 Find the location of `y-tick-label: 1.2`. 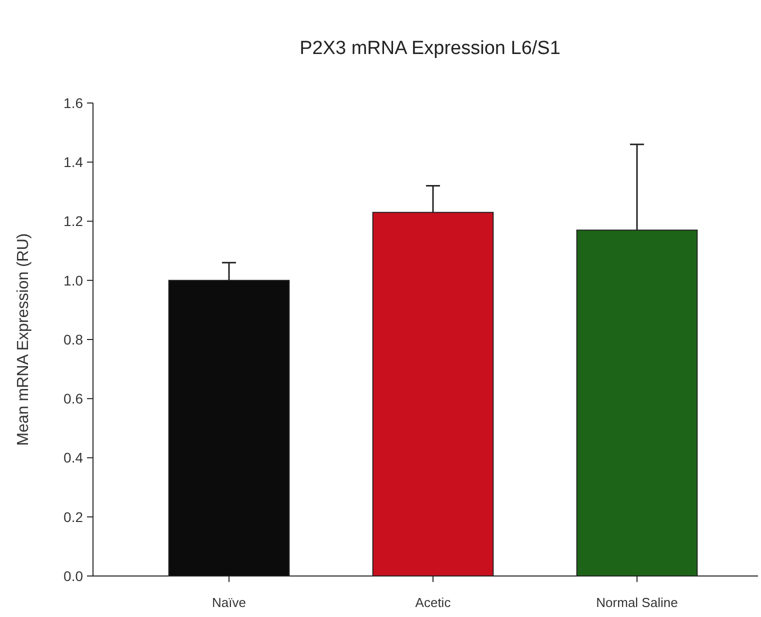

y-tick-label: 1.2 is located at coordinates (74, 221).